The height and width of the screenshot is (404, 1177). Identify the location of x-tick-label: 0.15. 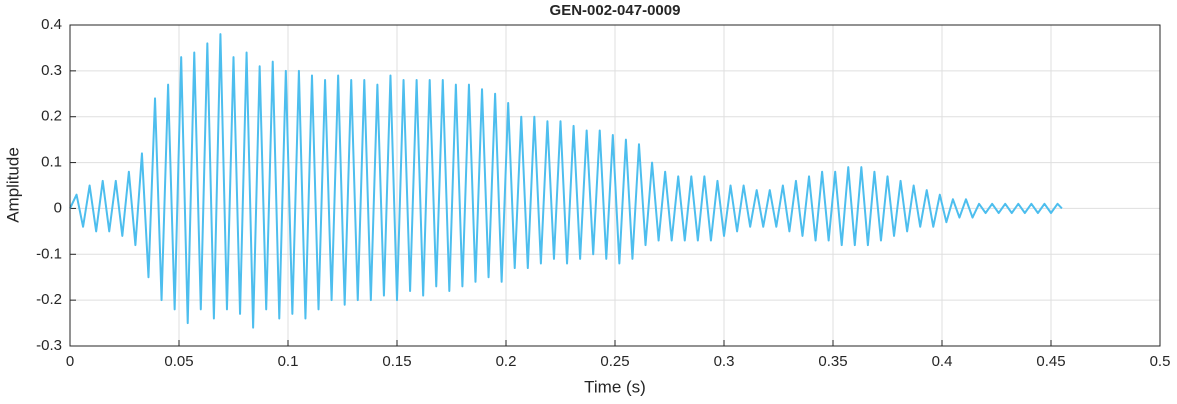
(396, 361).